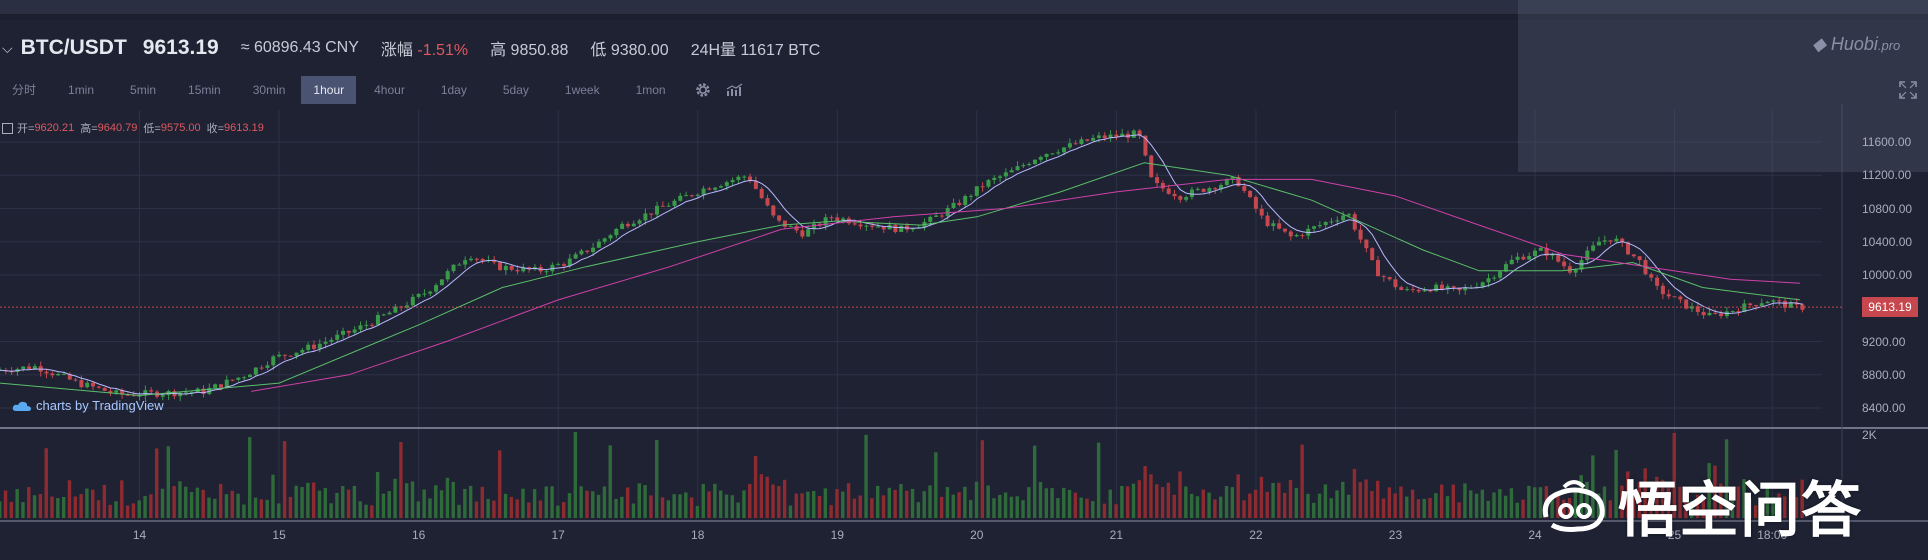 This screenshot has width=1928, height=560. Describe the element at coordinates (453, 90) in the screenshot. I see `tf-1day: 1day` at that location.